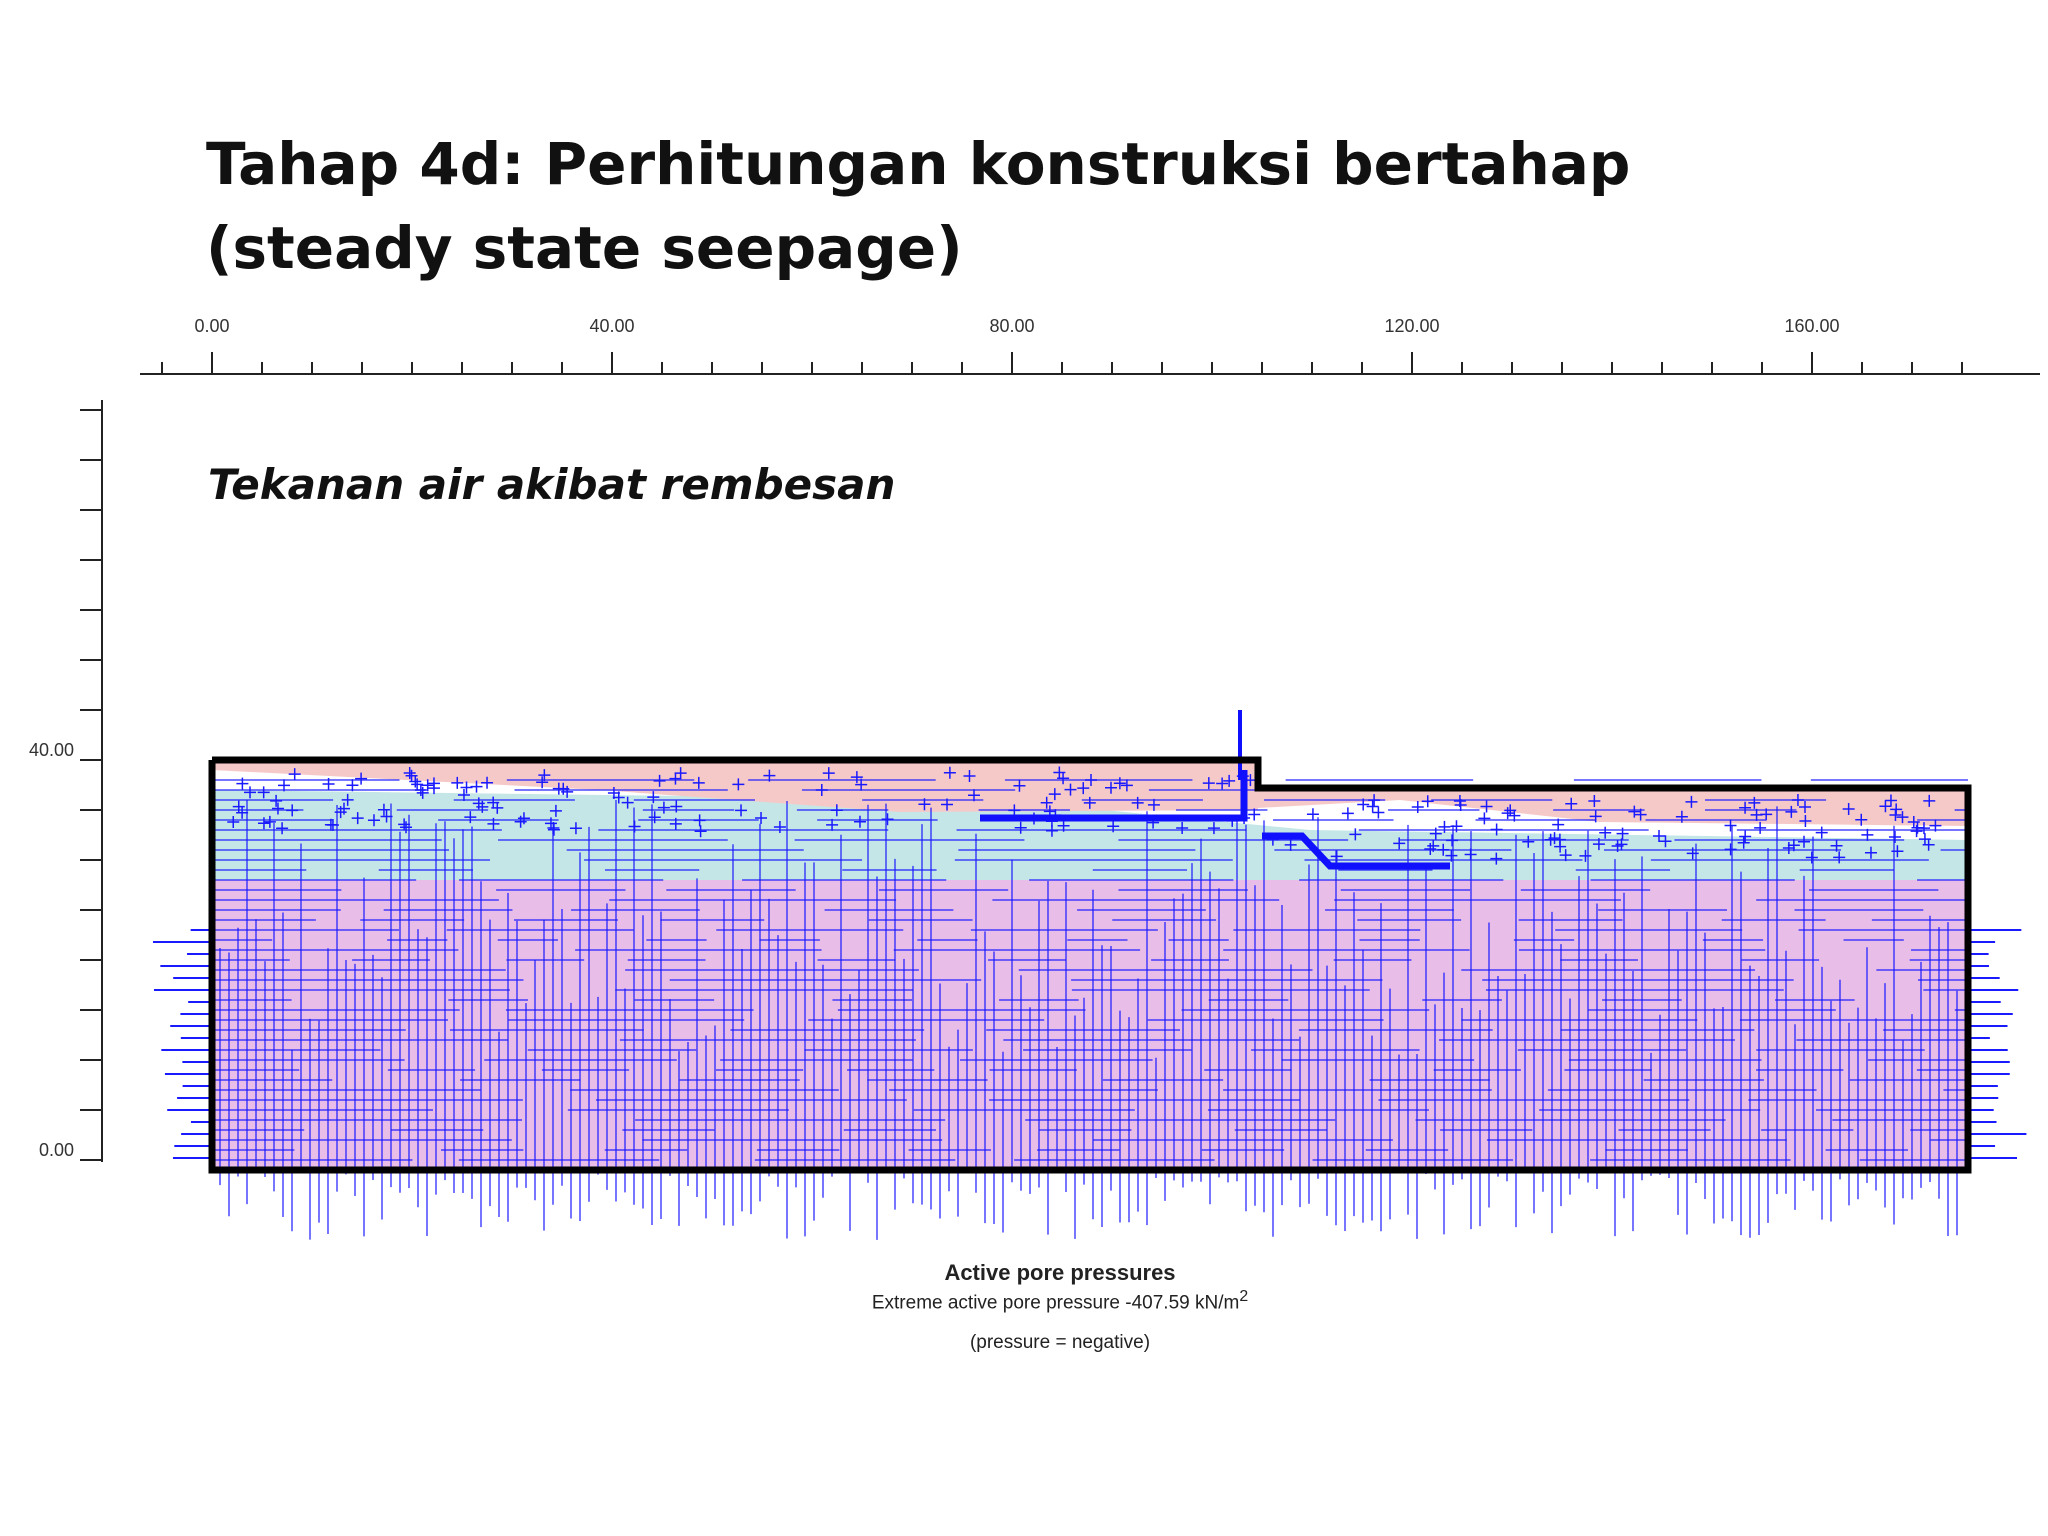 This screenshot has height=1536, width=2048. I want to click on x-tick-label-80: 80.00, so click(1011, 326).